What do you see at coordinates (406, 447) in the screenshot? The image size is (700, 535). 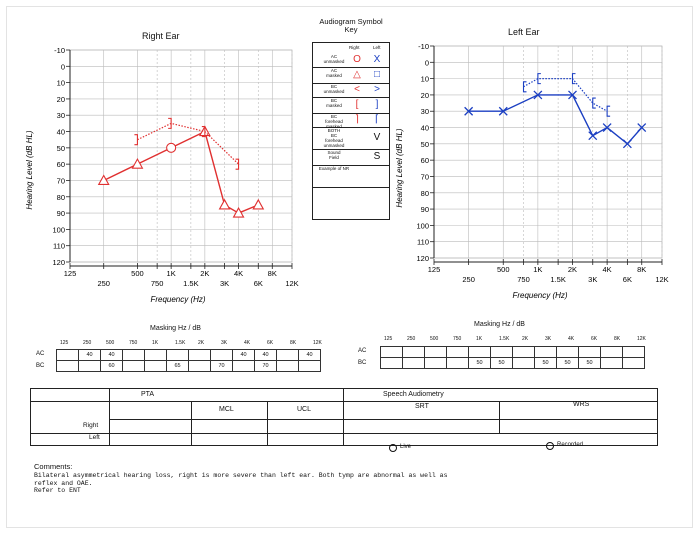 I see `live-label: Live` at bounding box center [406, 447].